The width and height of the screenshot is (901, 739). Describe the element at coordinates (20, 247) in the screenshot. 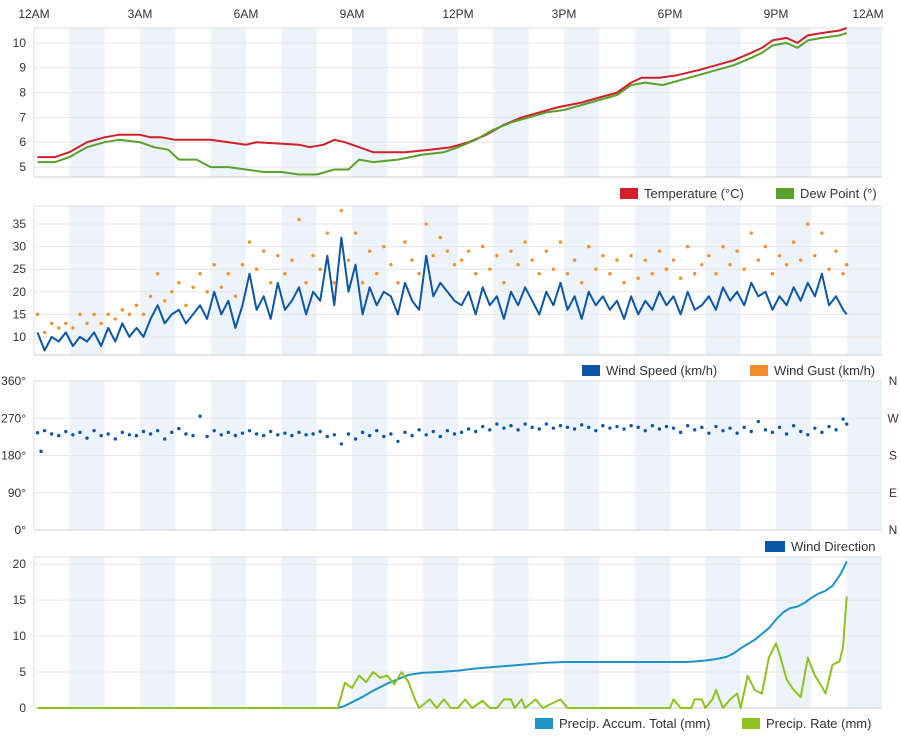

I see `y-tick-label: 30` at that location.